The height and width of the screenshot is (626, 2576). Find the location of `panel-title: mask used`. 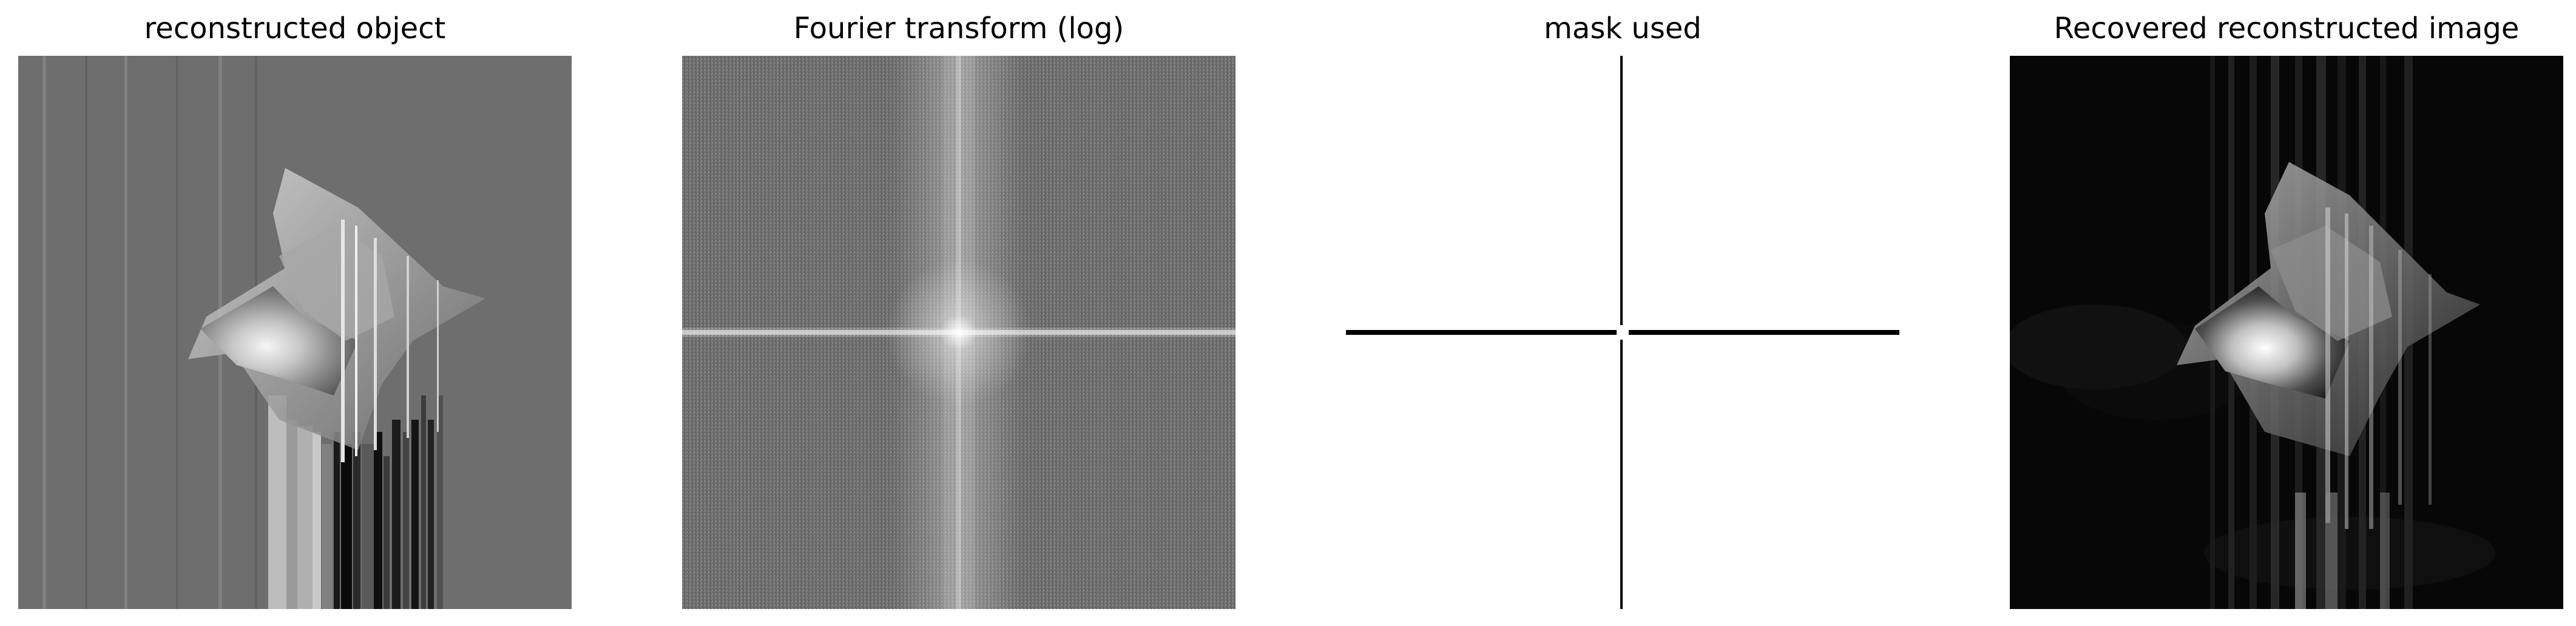

panel-title: mask used is located at coordinates (1623, 28).